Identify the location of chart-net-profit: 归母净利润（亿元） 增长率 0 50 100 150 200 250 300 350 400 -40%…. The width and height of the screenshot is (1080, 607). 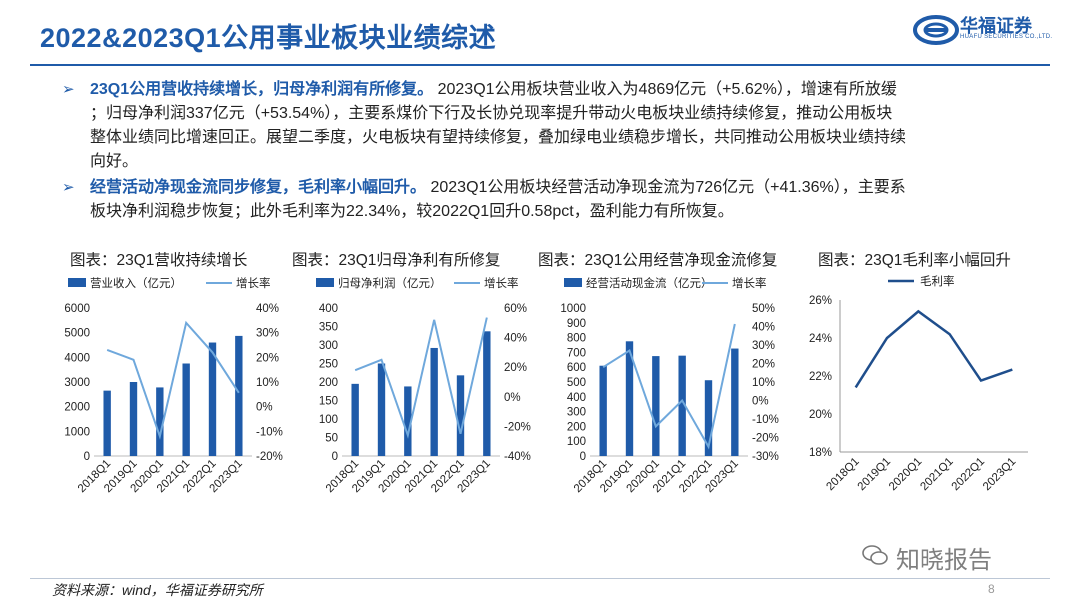
(423, 385).